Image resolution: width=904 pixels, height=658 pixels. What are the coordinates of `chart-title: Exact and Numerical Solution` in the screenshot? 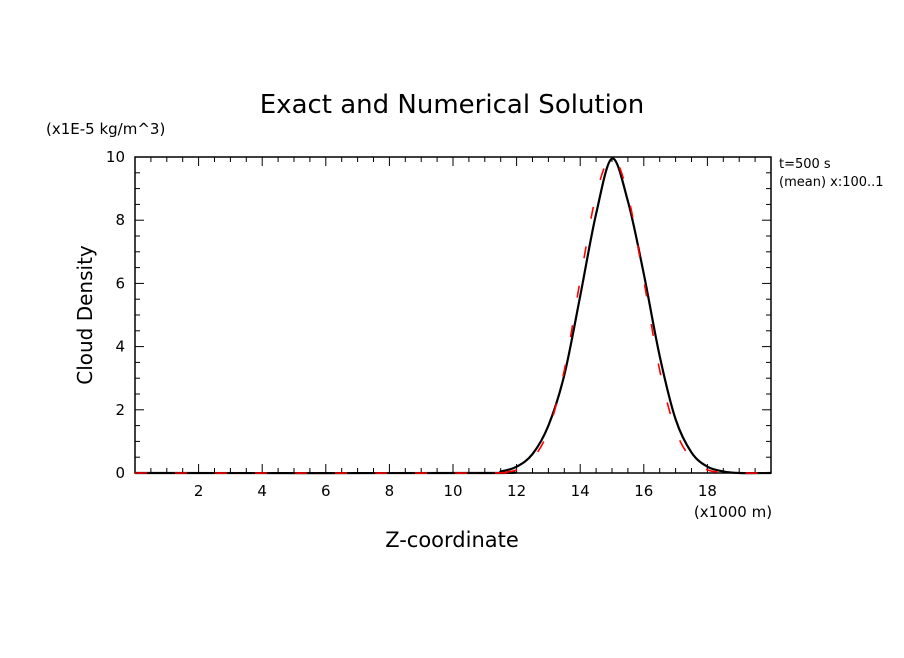 It's located at (452, 105).